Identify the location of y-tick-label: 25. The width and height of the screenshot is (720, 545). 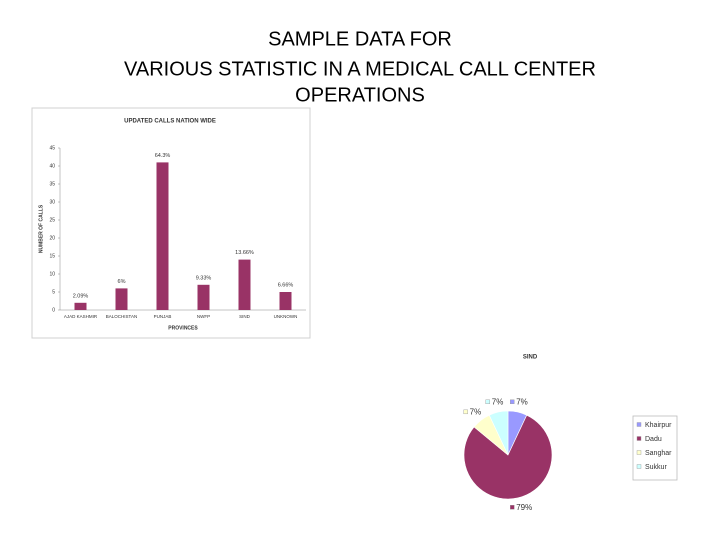
(52, 220).